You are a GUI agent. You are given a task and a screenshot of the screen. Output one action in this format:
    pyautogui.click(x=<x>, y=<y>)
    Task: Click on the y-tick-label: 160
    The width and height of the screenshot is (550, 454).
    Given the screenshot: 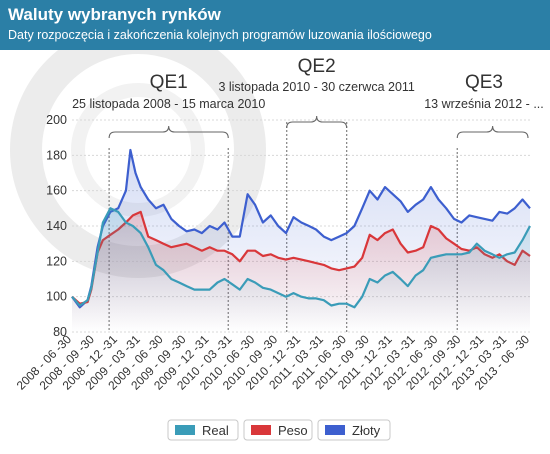 What is the action you would take?
    pyautogui.click(x=56, y=191)
    